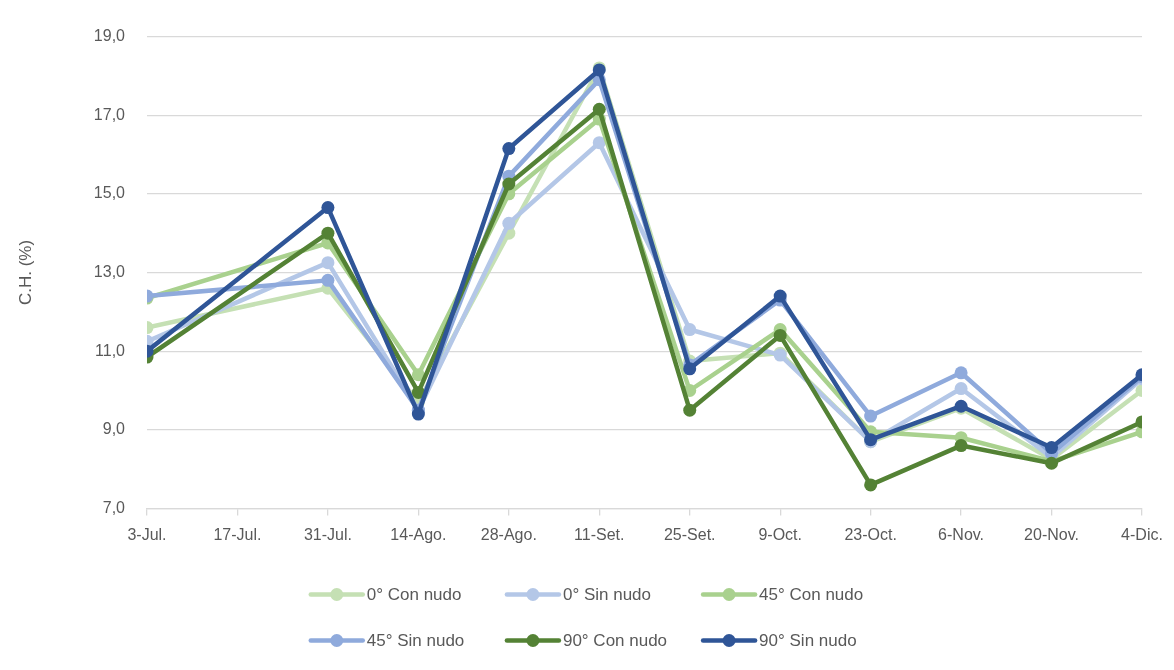 The height and width of the screenshot is (670, 1174). What do you see at coordinates (1142, 534) in the screenshot?
I see `x-tick-label: 4-Dic.` at bounding box center [1142, 534].